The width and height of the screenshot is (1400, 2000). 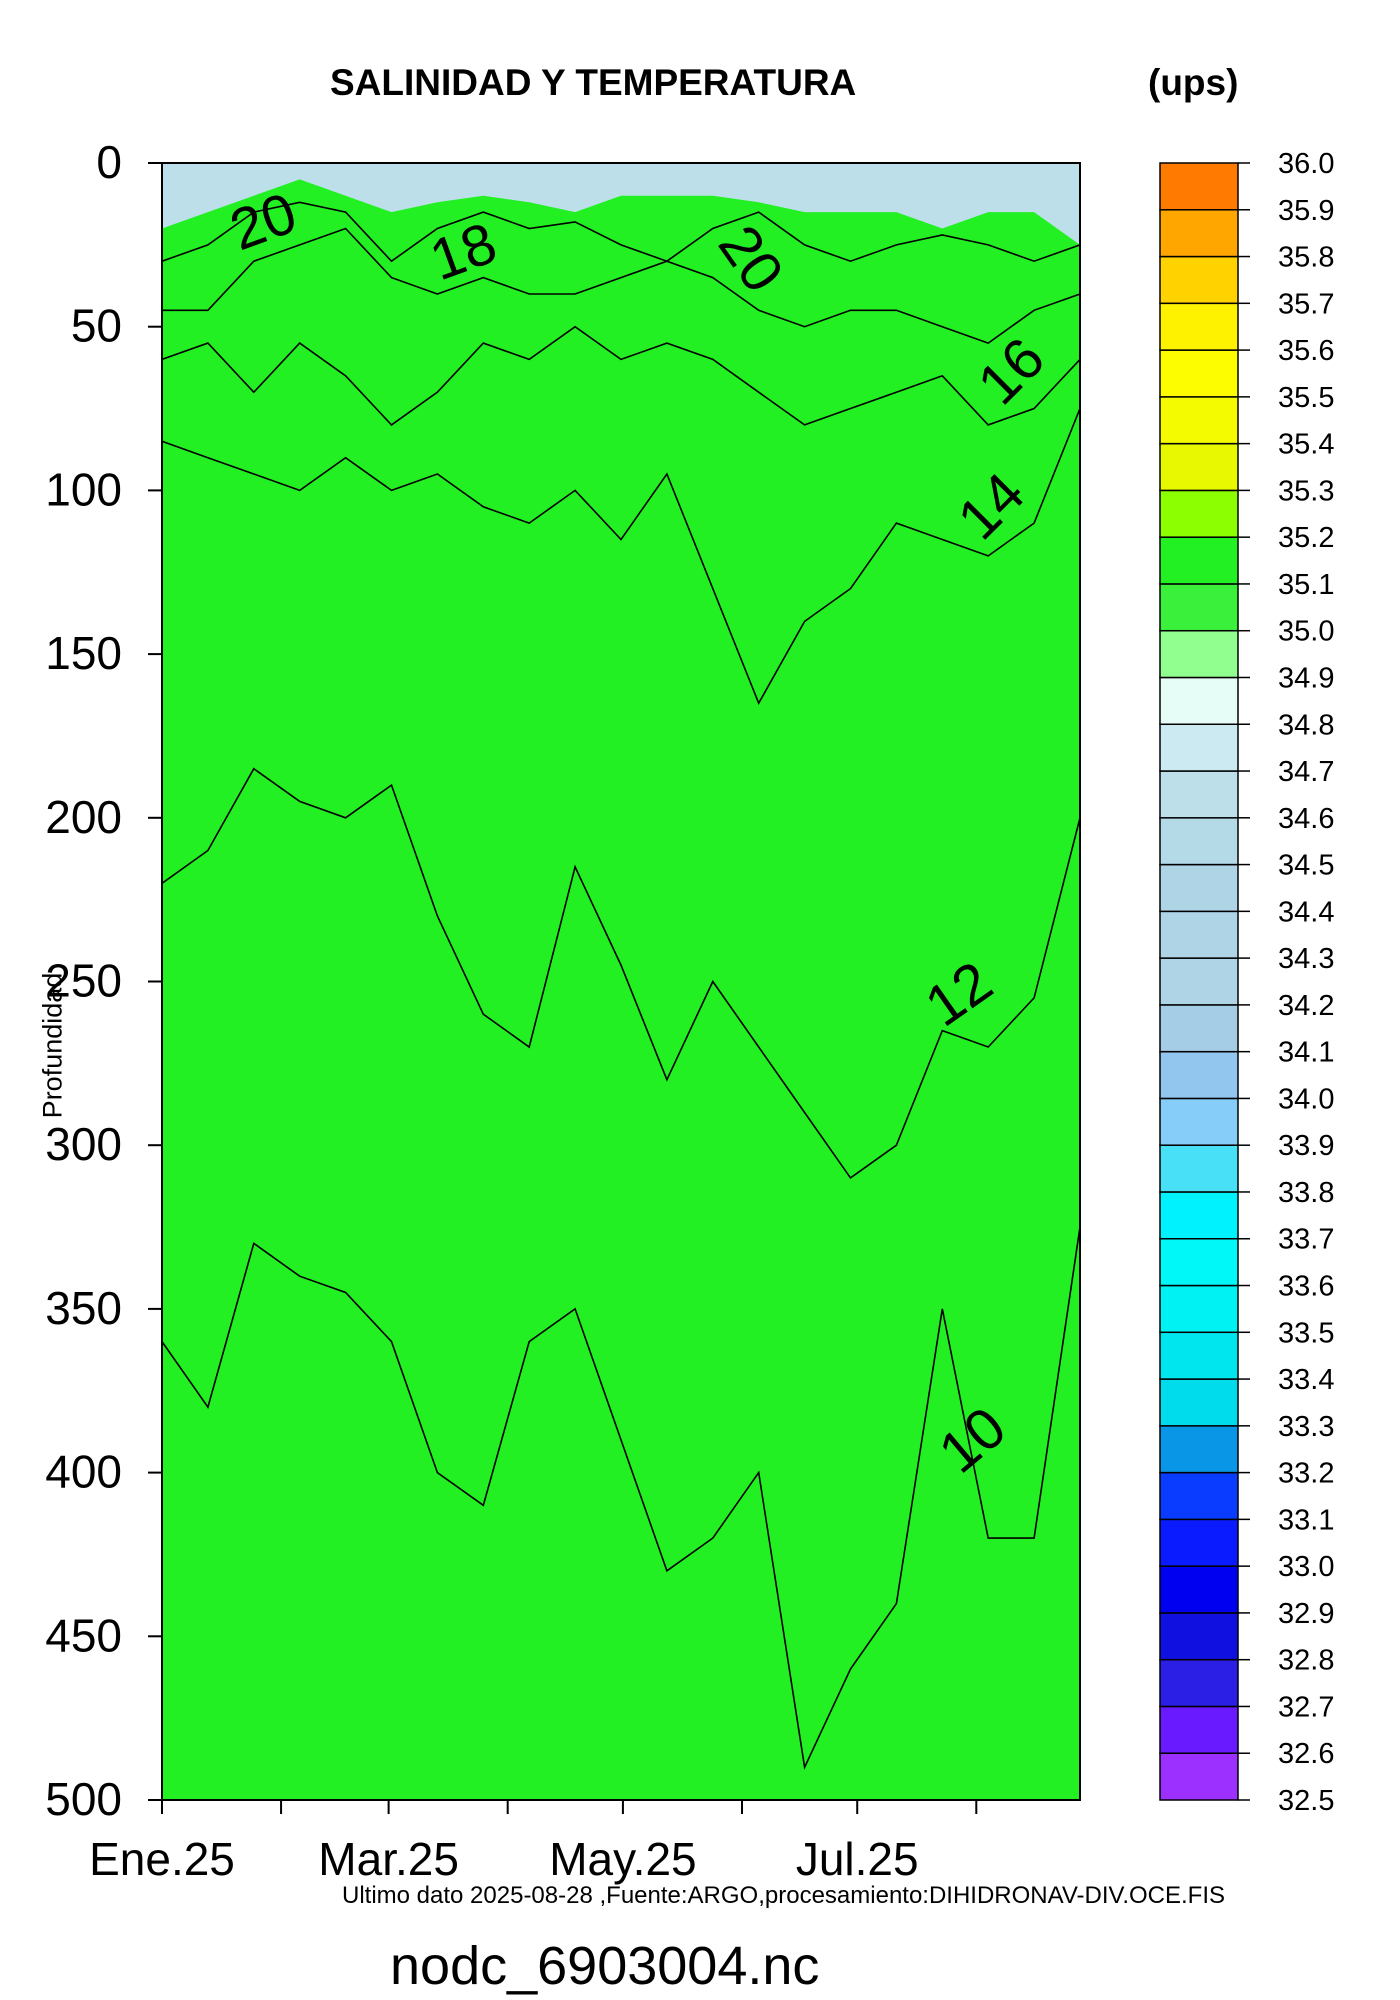 I want to click on filename-caption: nodc_6903004.nc, so click(x=605, y=1966).